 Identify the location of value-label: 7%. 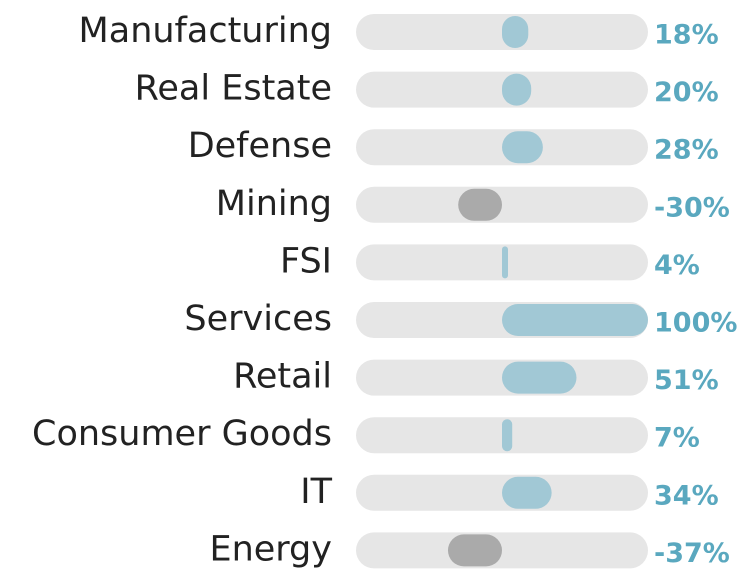
(677, 438).